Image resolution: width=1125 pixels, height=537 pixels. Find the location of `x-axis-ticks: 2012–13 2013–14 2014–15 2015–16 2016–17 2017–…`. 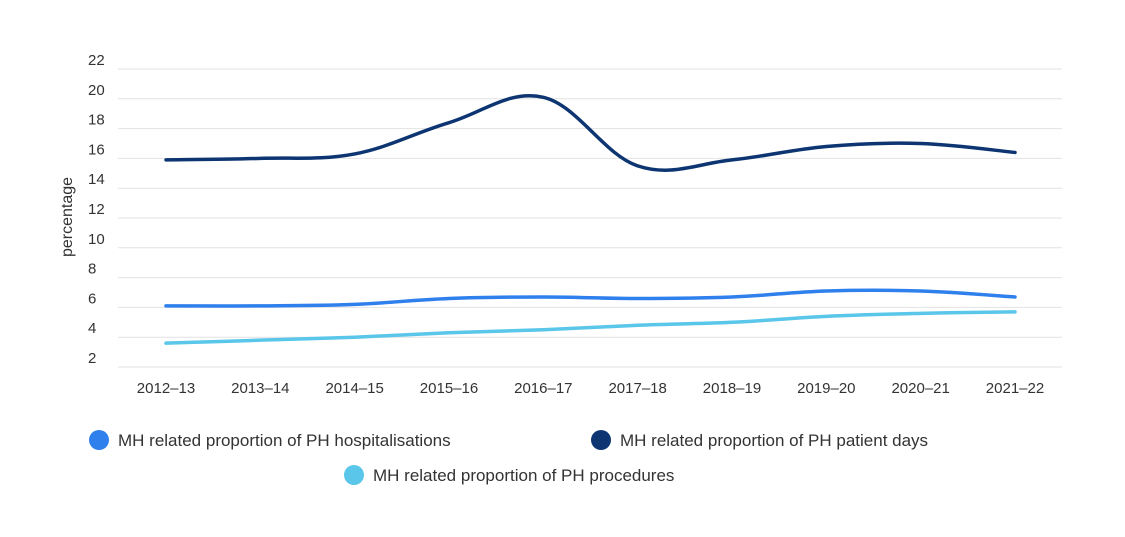

x-axis-ticks: 2012–13 2013–14 2014–15 2015–16 2016–17 2017–… is located at coordinates (590, 388).